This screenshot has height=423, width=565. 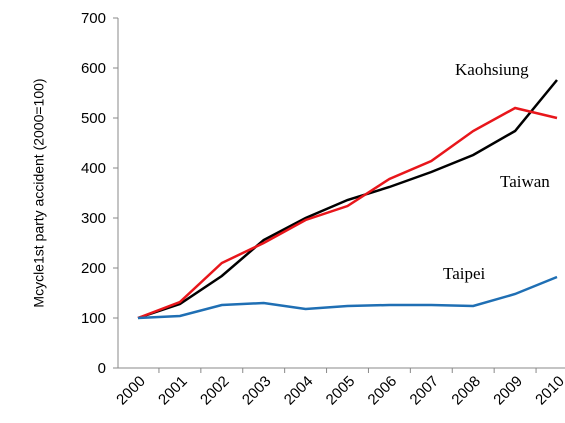 I want to click on x-tick-label: 2004, so click(x=299, y=391).